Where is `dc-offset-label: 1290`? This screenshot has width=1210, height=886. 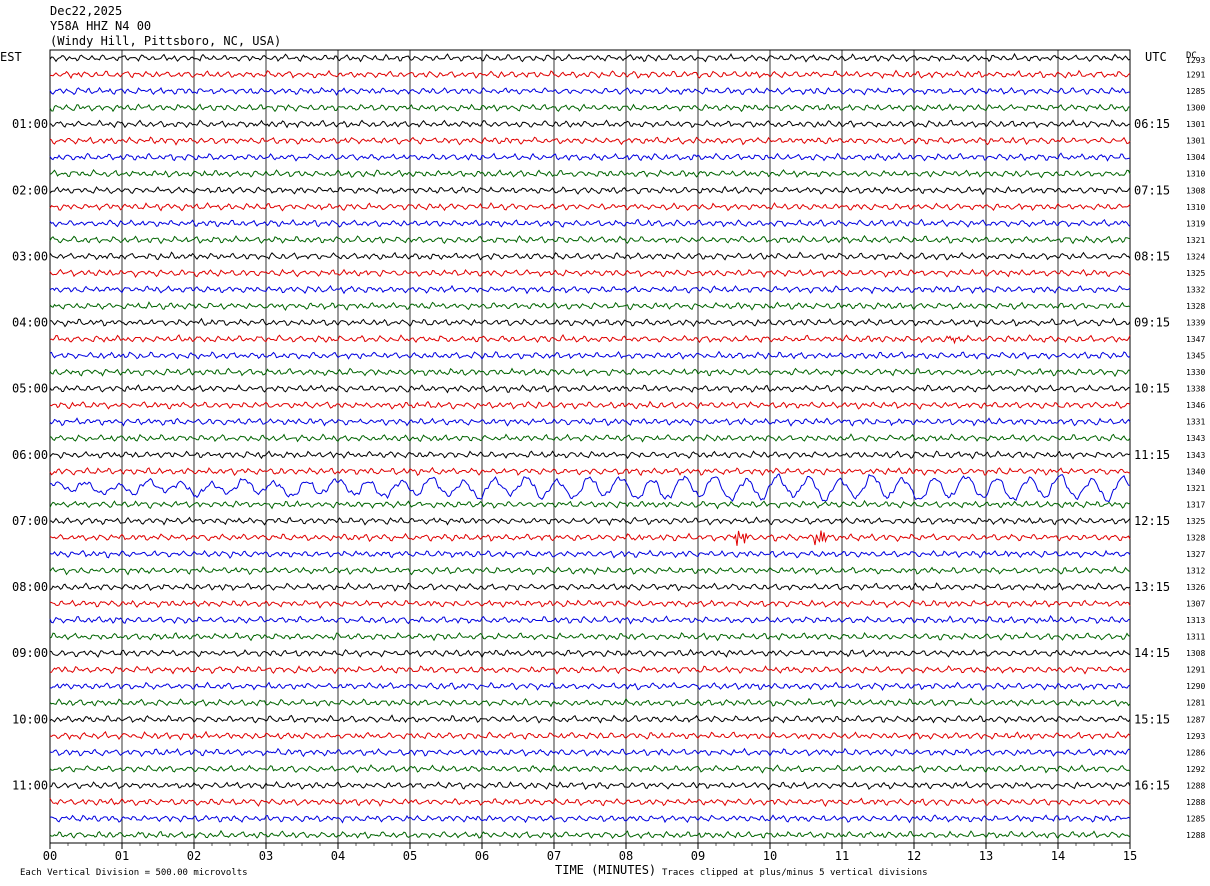 dc-offset-label: 1290 is located at coordinates (1195, 686).